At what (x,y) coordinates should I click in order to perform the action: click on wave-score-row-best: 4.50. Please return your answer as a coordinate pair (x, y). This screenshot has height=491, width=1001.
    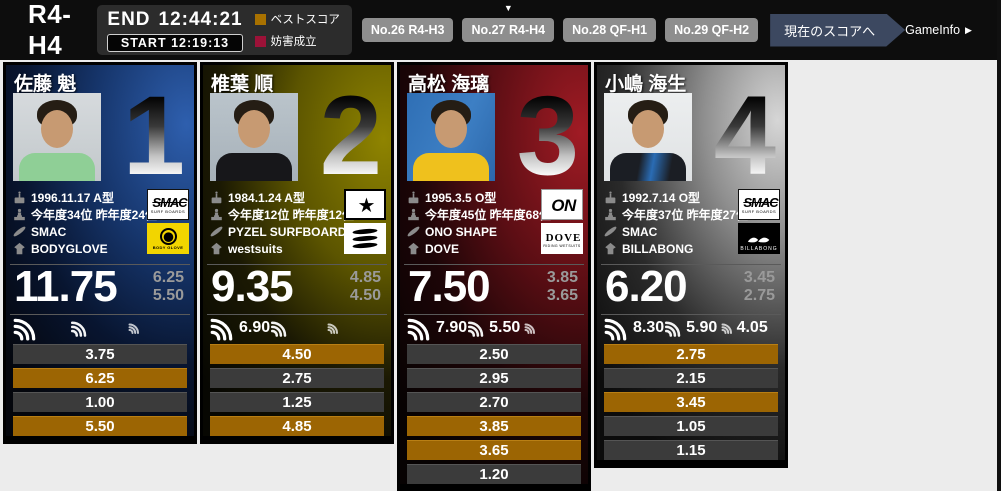
    Looking at the image, I should click on (297, 354).